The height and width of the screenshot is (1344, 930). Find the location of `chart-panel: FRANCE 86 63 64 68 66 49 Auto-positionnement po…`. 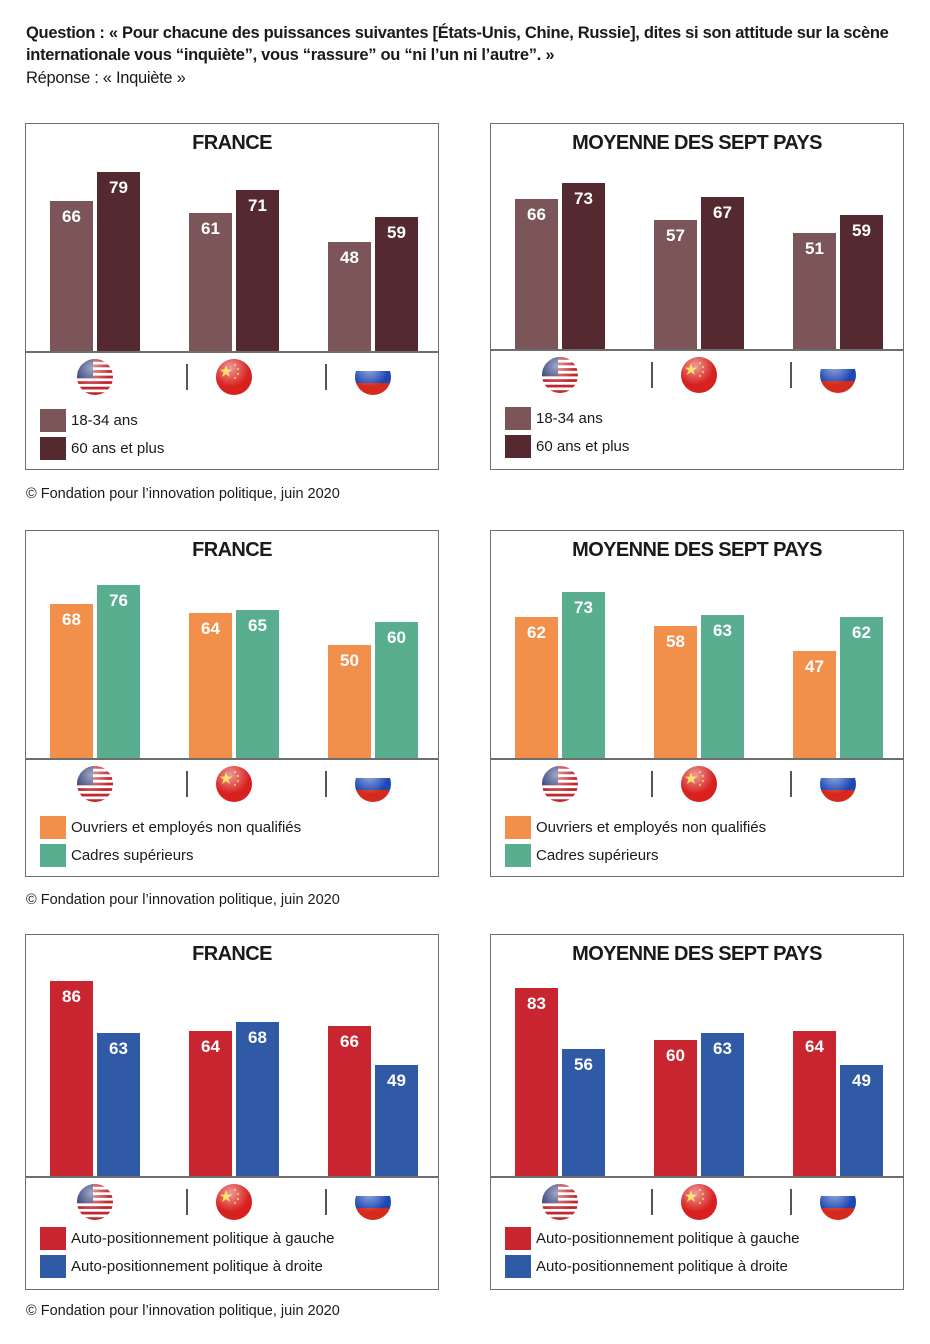

chart-panel: FRANCE 86 63 64 68 66 49 Auto-positionnement po… is located at coordinates (232, 1112).